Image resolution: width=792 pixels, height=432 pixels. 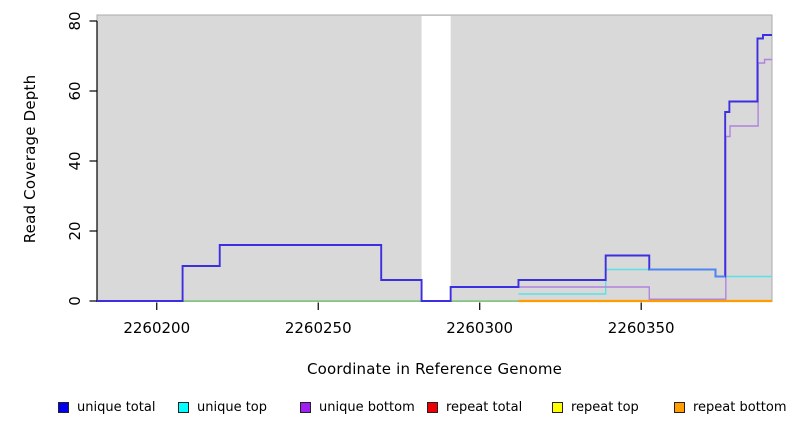 What do you see at coordinates (687, 273) in the screenshot?
I see `series-unique-total-top-overlap` at bounding box center [687, 273].